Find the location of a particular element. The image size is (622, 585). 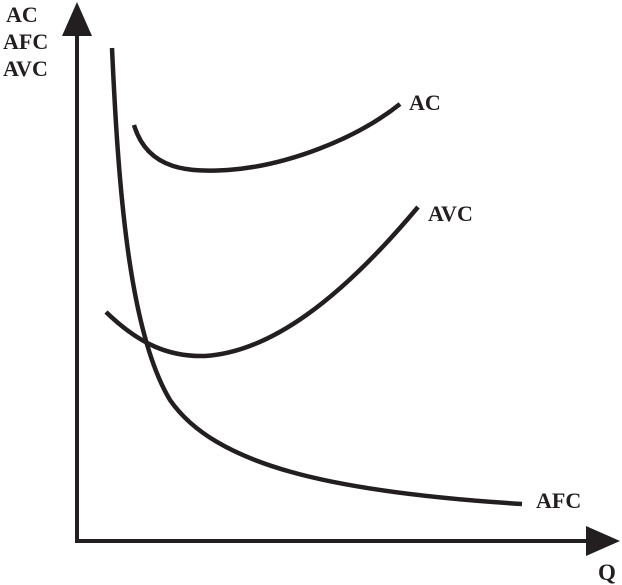

ac-curve-label: AC is located at coordinates (425, 102).